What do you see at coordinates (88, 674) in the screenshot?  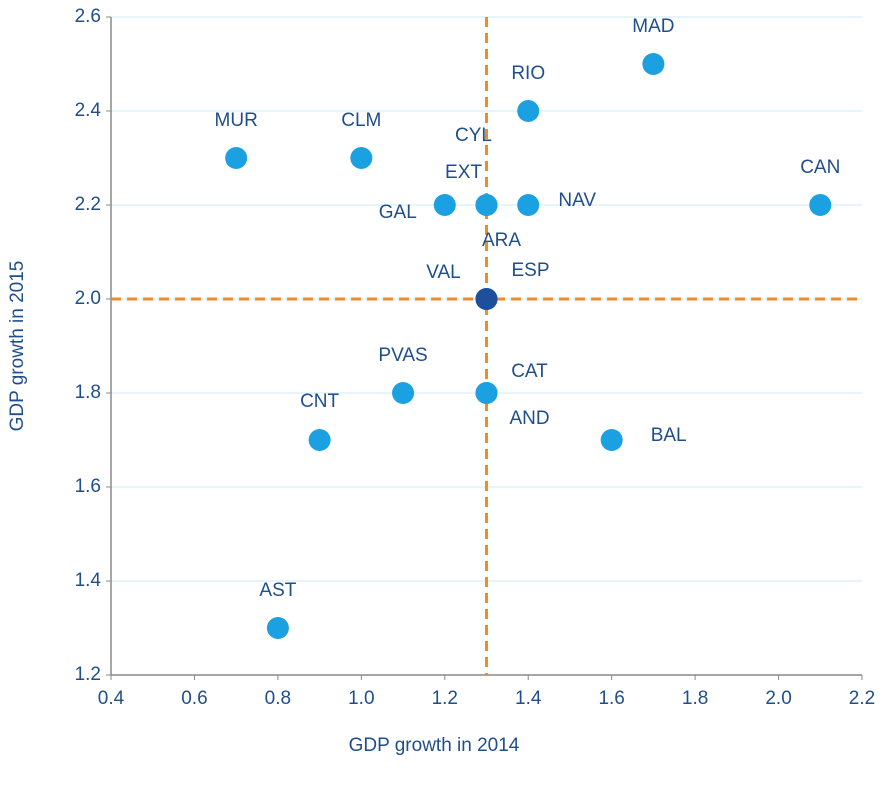 I see `y-tick-label: 1.2` at bounding box center [88, 674].